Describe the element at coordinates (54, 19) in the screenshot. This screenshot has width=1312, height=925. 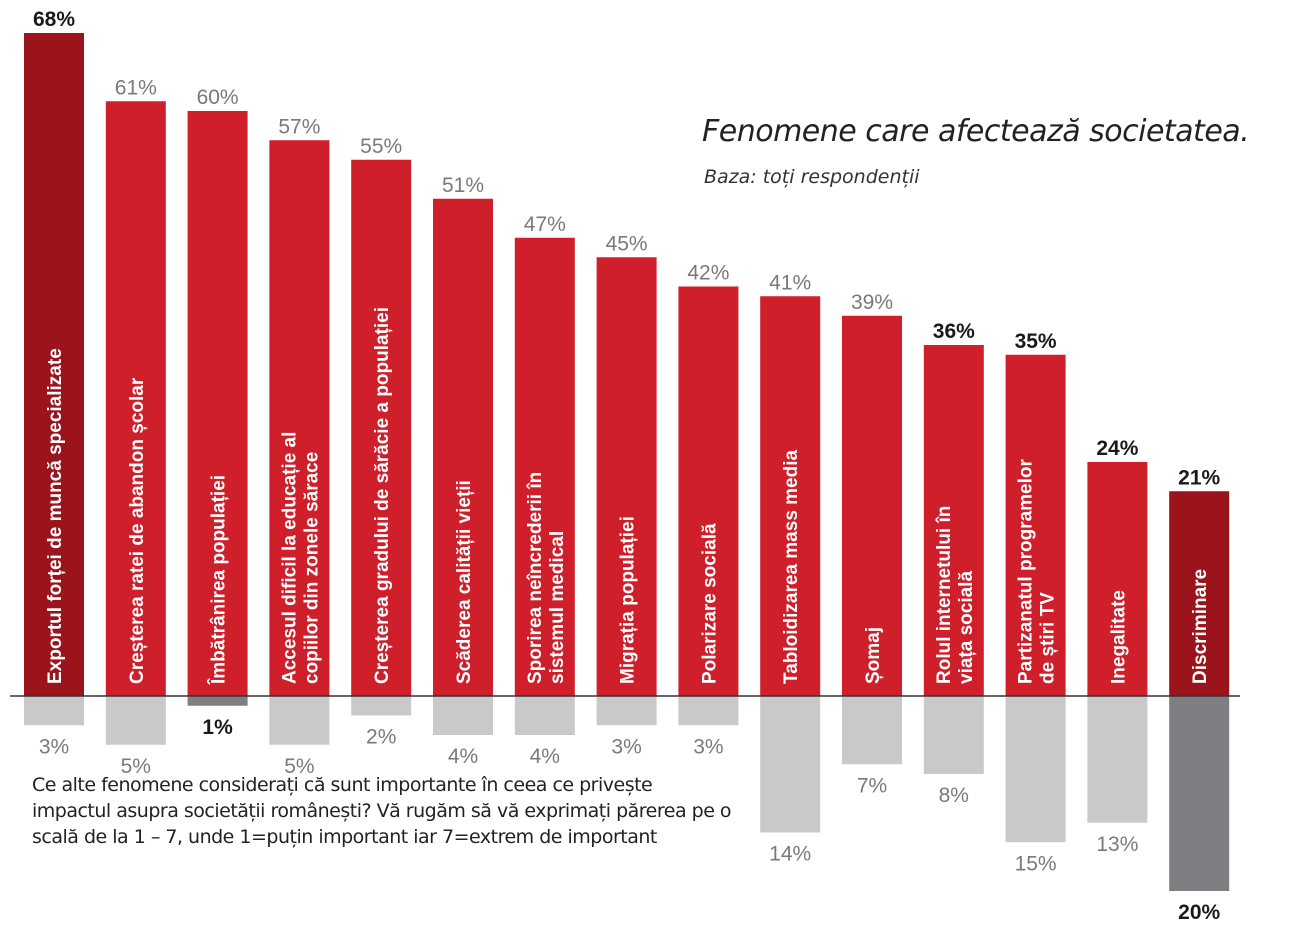
I see `value-label-important: 68%` at that location.